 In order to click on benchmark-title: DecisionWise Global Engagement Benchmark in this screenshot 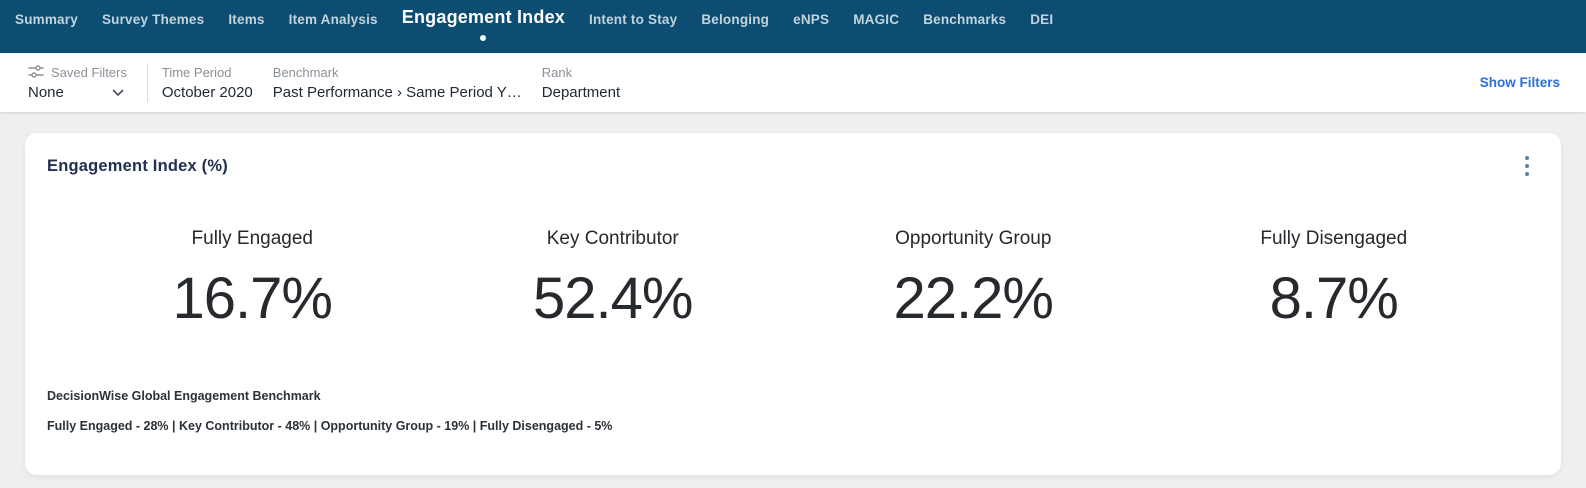, I will do `click(184, 396)`.